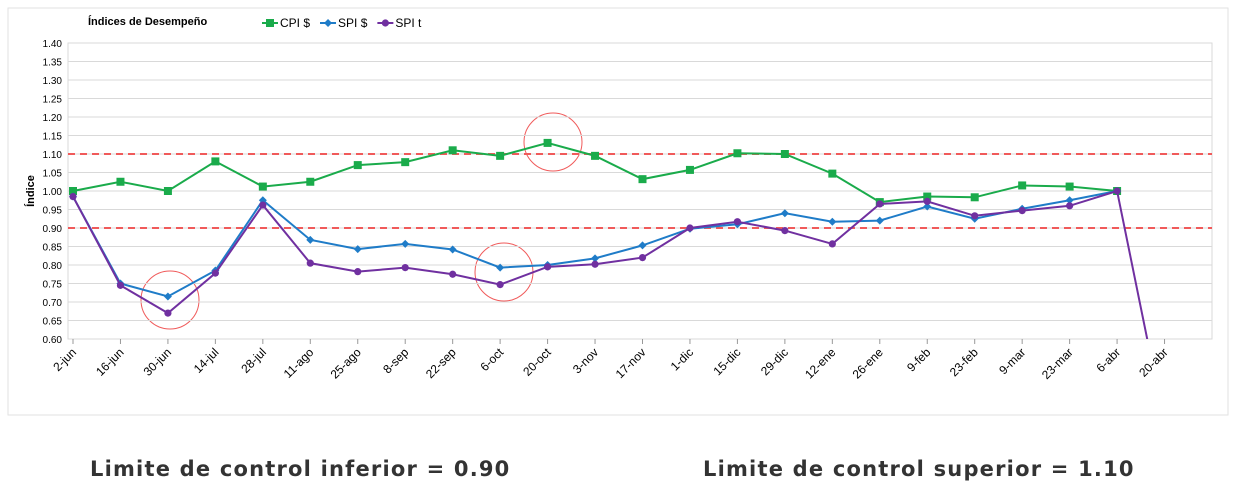 The height and width of the screenshot is (481, 1236). I want to click on y-tick-label: 1.25, so click(53, 100).